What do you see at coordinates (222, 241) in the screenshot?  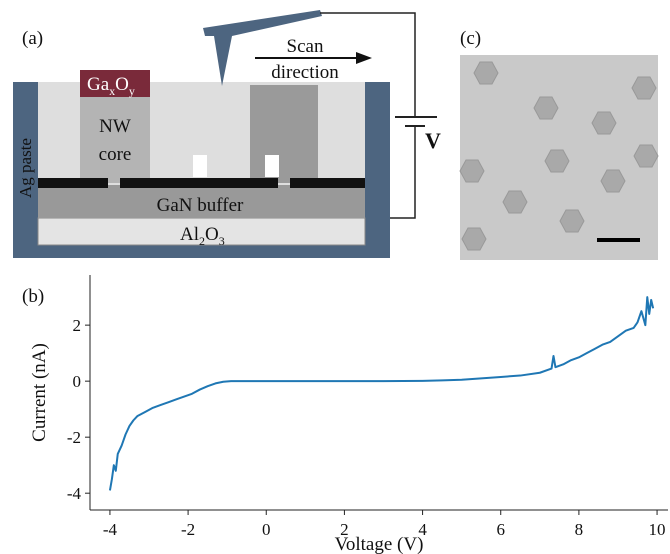 I see `label: 3` at bounding box center [222, 241].